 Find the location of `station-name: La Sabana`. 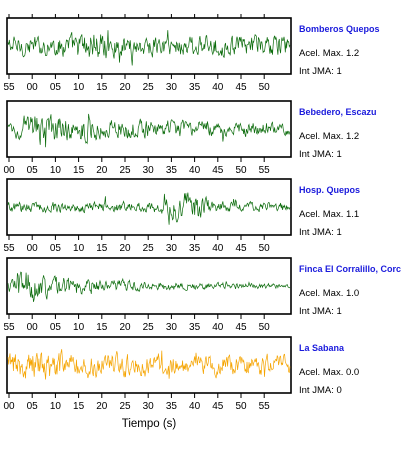

station-name: La Sabana is located at coordinates (322, 348).